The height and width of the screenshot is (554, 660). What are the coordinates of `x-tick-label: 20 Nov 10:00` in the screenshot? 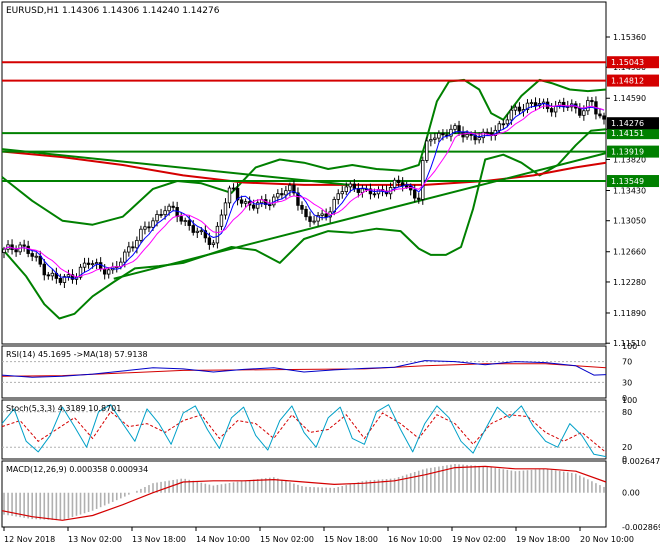 It's located at (607, 539).